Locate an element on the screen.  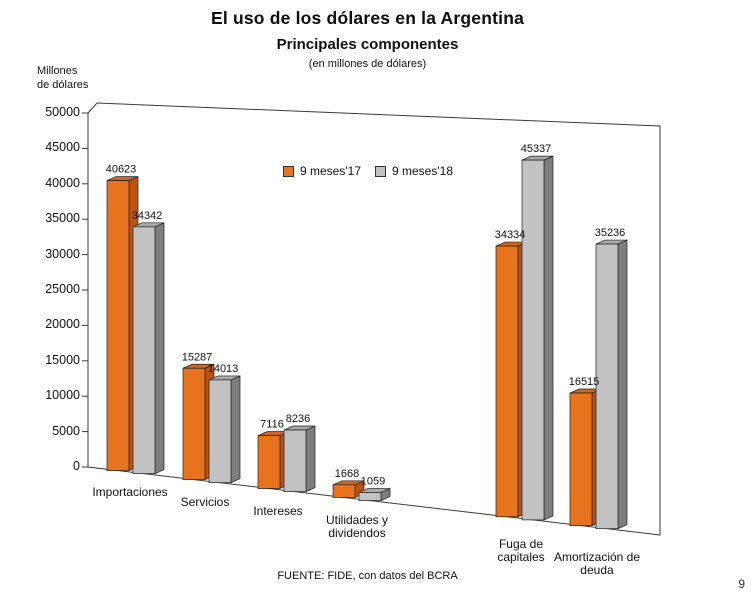
y-tick-label: 20000 is located at coordinates (62, 324).